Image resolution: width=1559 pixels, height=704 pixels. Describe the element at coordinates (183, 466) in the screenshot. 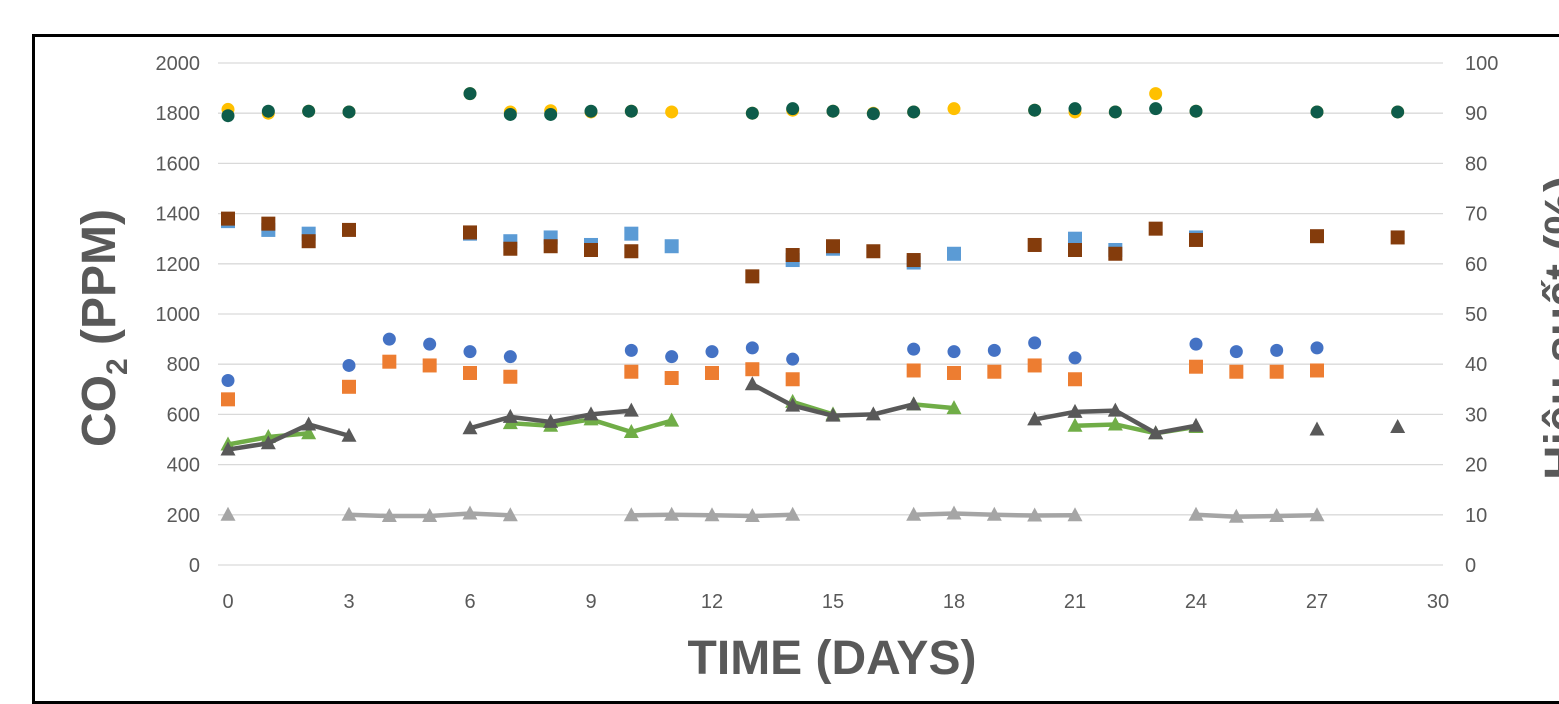

I see `left-tick-label: 400` at that location.